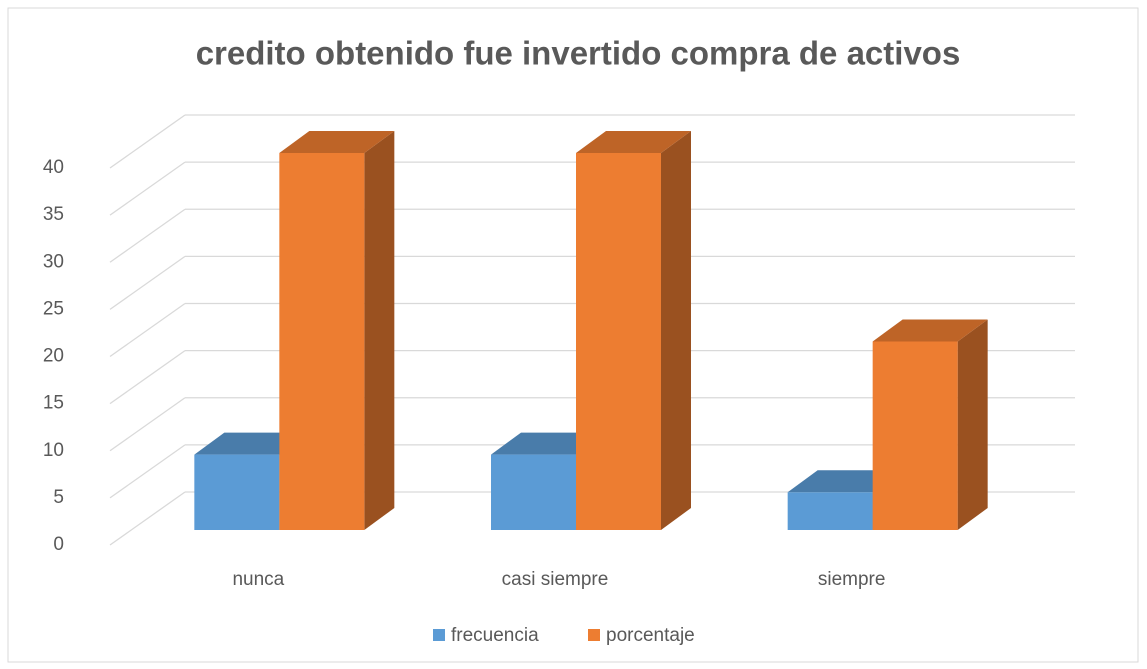 The height and width of the screenshot is (669, 1147). What do you see at coordinates (53, 450) in the screenshot?
I see `y-tick-label: 10` at bounding box center [53, 450].